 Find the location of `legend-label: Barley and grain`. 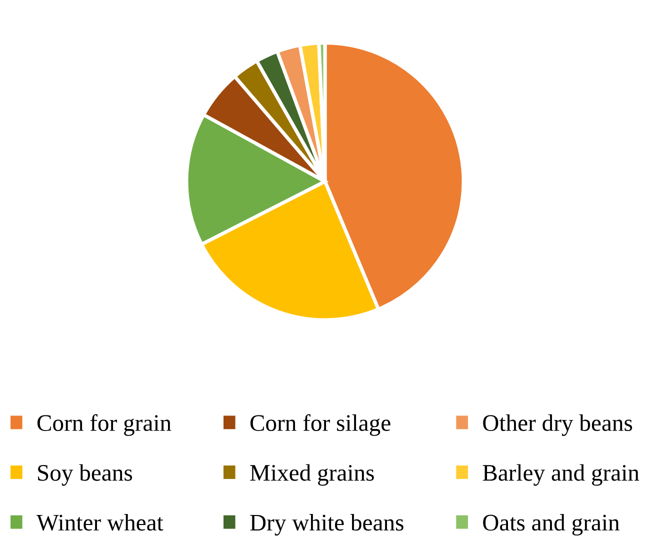

legend-label: Barley and grain is located at coordinates (561, 475).